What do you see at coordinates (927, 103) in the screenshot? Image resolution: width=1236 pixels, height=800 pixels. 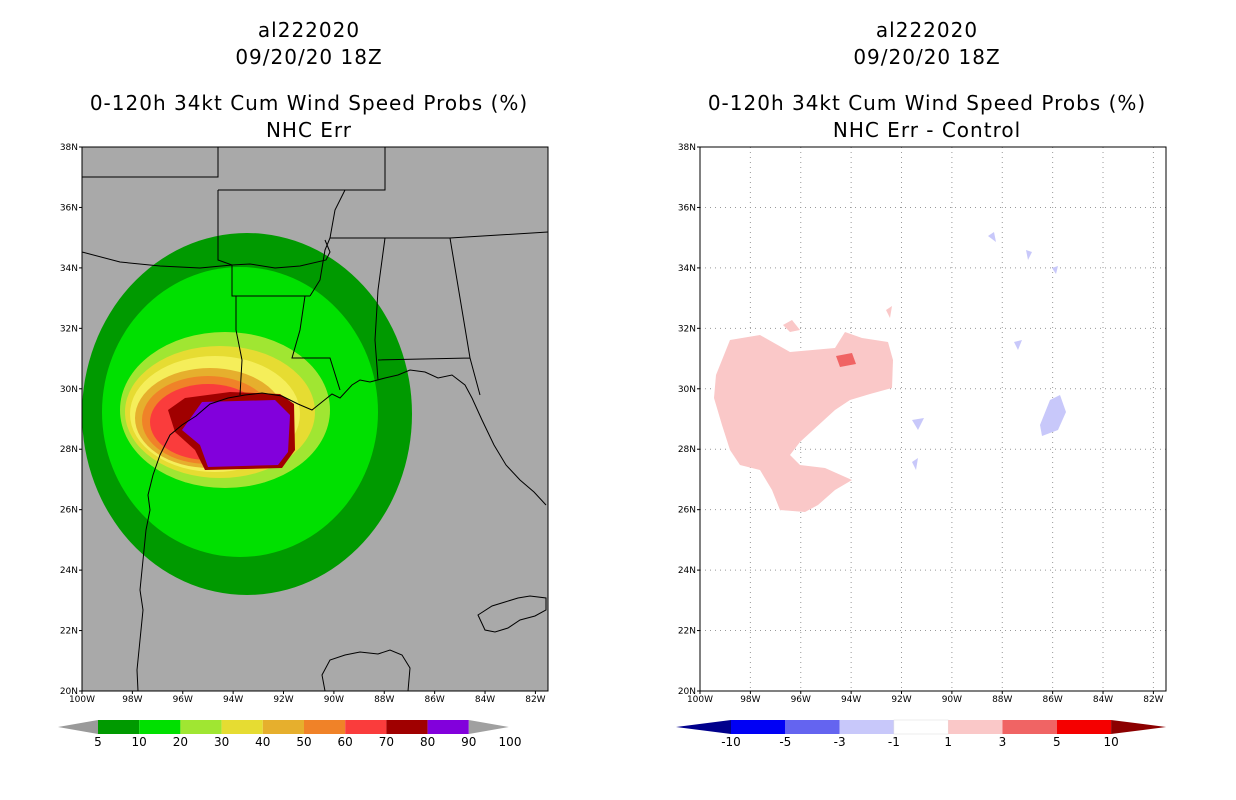 I see `right-product-title: 0-120h 34kt Cum Wind Speed Probs (%)` at bounding box center [927, 103].